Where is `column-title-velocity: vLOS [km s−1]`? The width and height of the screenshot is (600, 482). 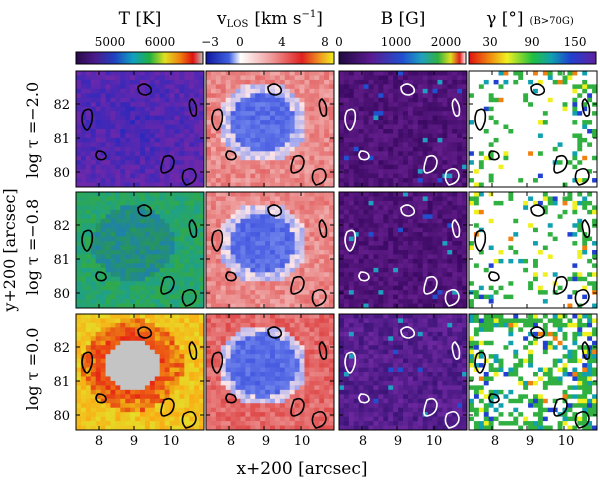 column-title-velocity: vLOS [km s−1] is located at coordinates (269, 19).